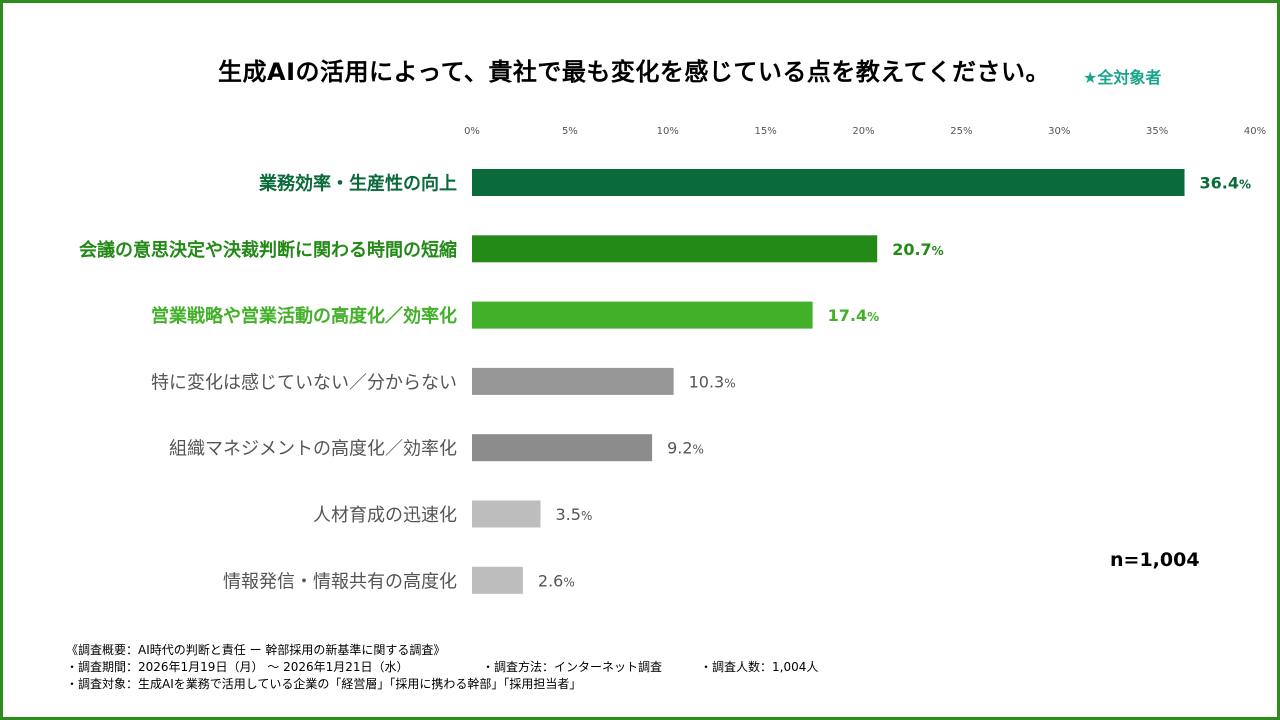  Describe the element at coordinates (1255, 131) in the screenshot. I see `x-tick-label: 40%` at that location.